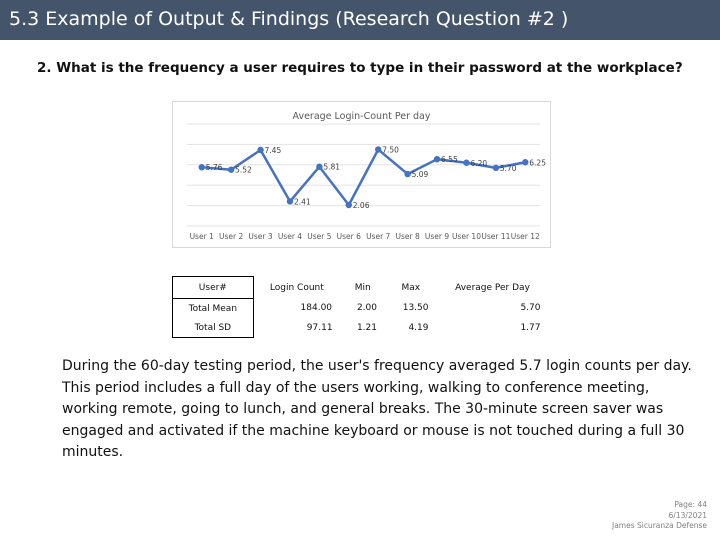 Image resolution: width=720 pixels, height=540 pixels. What do you see at coordinates (418, 327) in the screenshot?
I see `table-cell: 4.19` at bounding box center [418, 327].